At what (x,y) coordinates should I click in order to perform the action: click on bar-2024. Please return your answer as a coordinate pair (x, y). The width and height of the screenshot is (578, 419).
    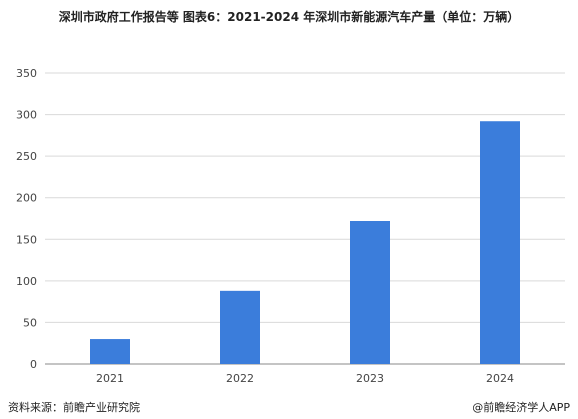
    Looking at the image, I should click on (500, 242).